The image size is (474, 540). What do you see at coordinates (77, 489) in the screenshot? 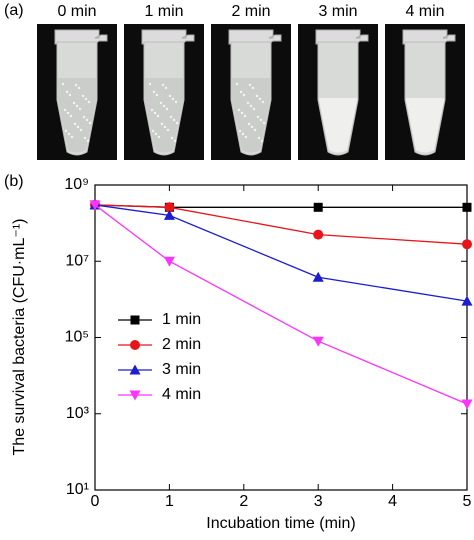
I see `y-tick-label: 10¹` at bounding box center [77, 489].